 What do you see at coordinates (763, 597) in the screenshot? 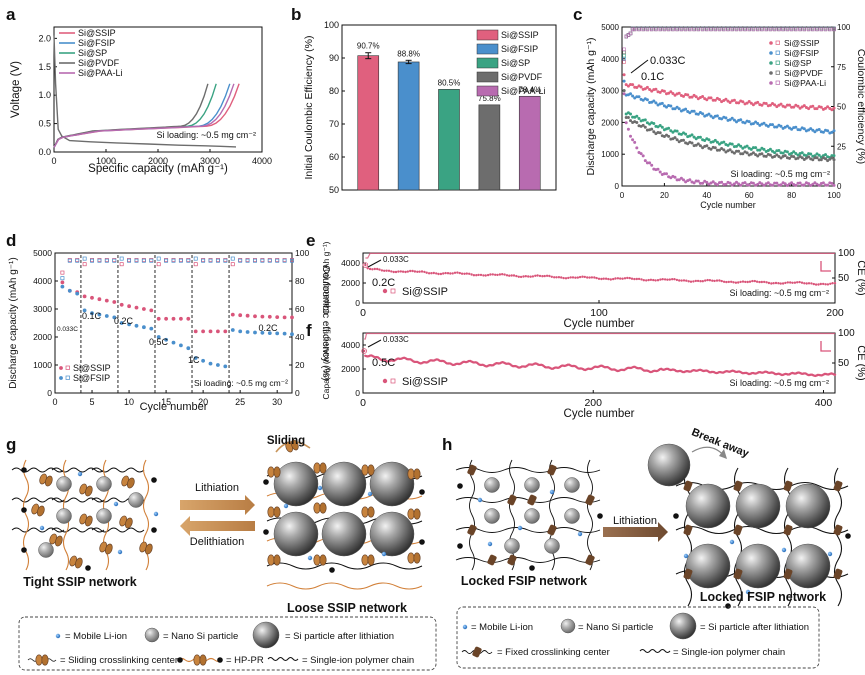
I see `locked-network-title-right: Locked FSIP network` at bounding box center [763, 597].